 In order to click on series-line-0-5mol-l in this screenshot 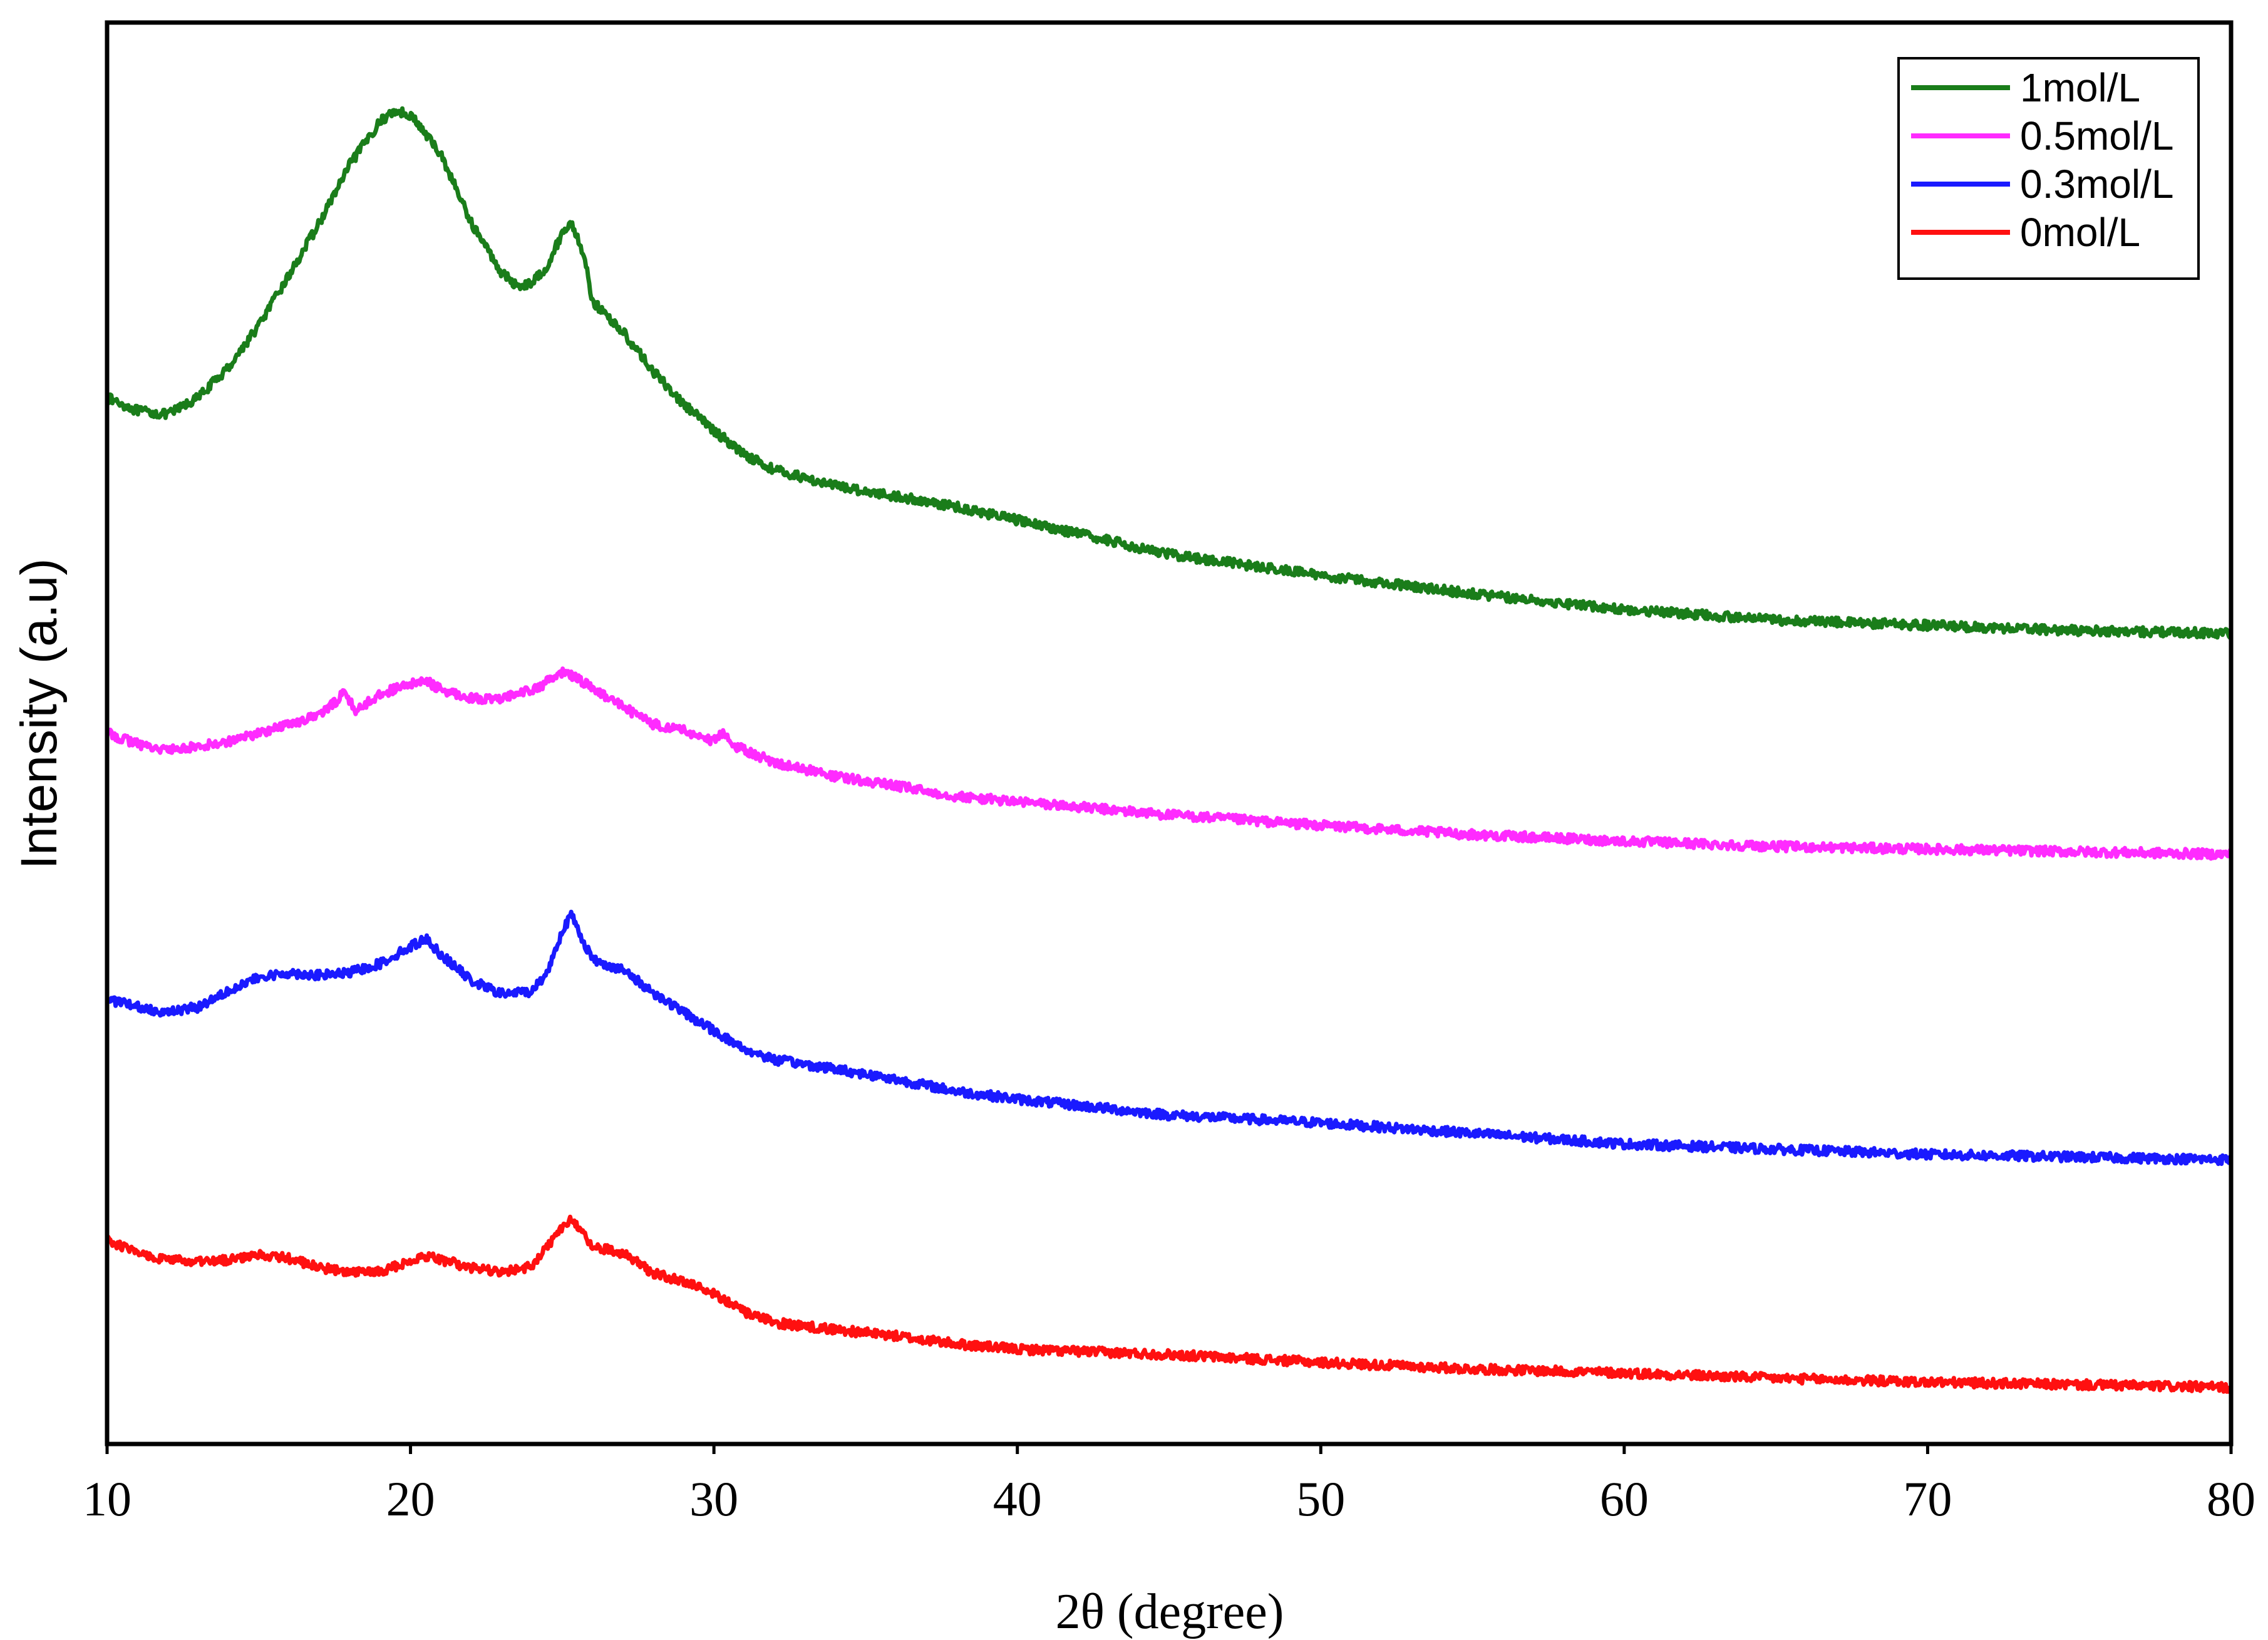, I will do `click(1169, 764)`.